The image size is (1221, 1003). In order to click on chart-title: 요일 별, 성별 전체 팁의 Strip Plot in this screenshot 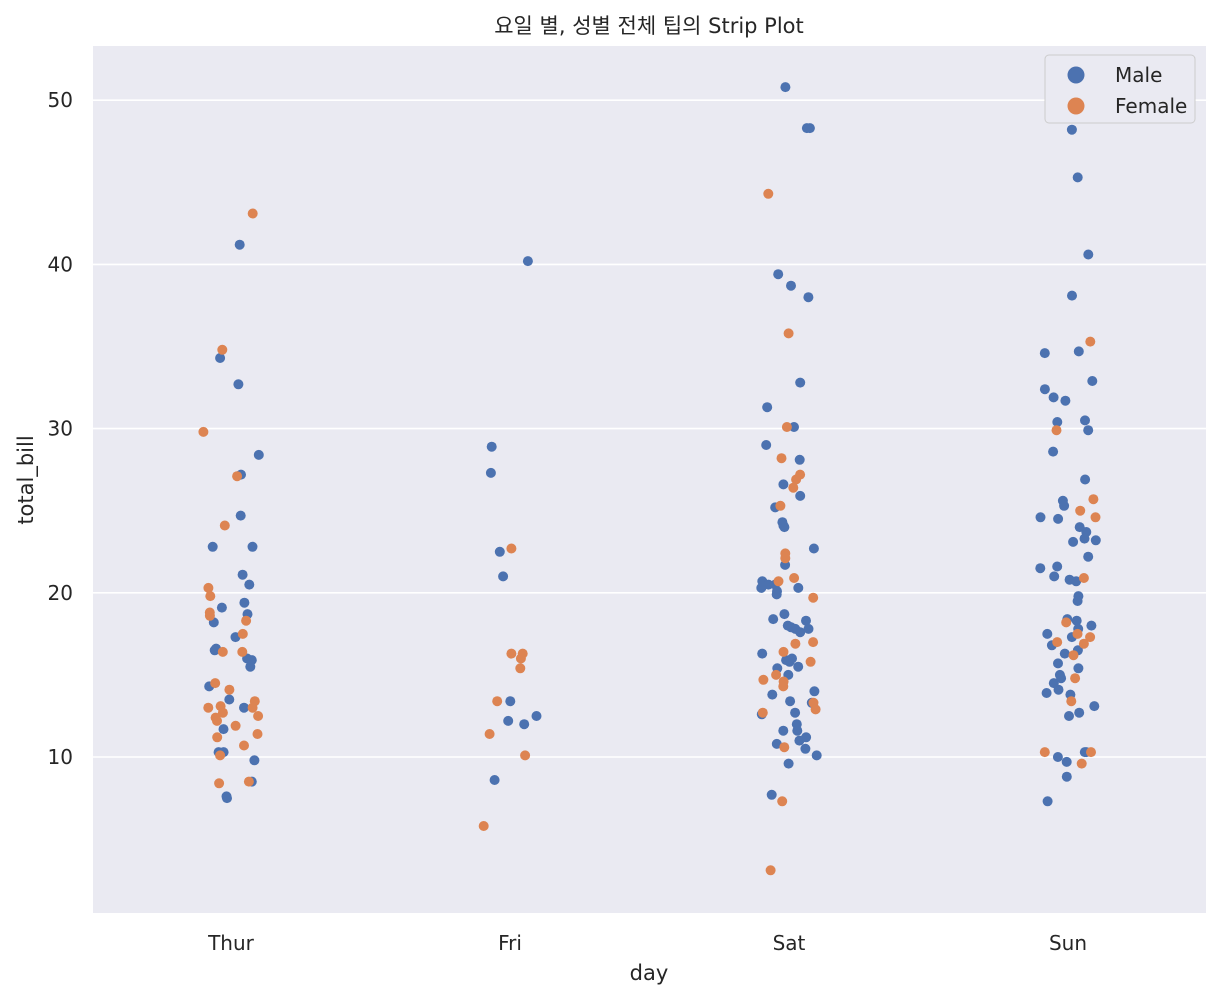, I will do `click(649, 26)`.